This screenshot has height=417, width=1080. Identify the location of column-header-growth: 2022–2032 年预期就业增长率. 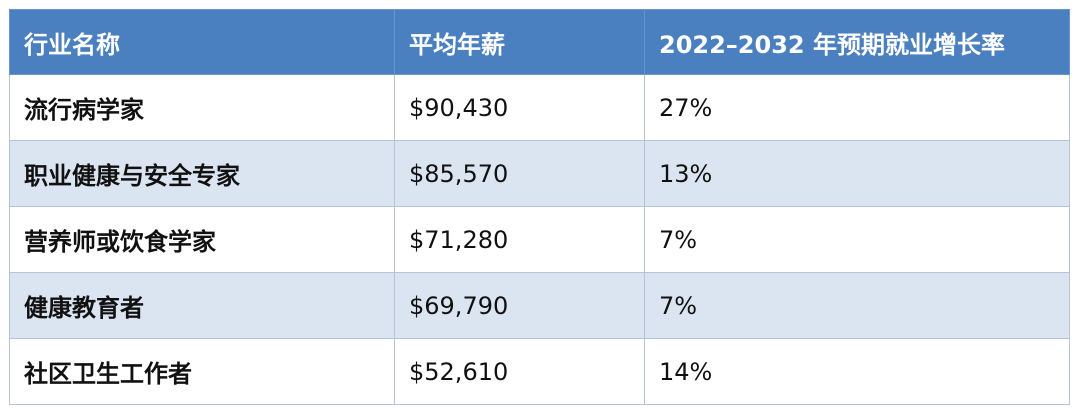
(857, 42).